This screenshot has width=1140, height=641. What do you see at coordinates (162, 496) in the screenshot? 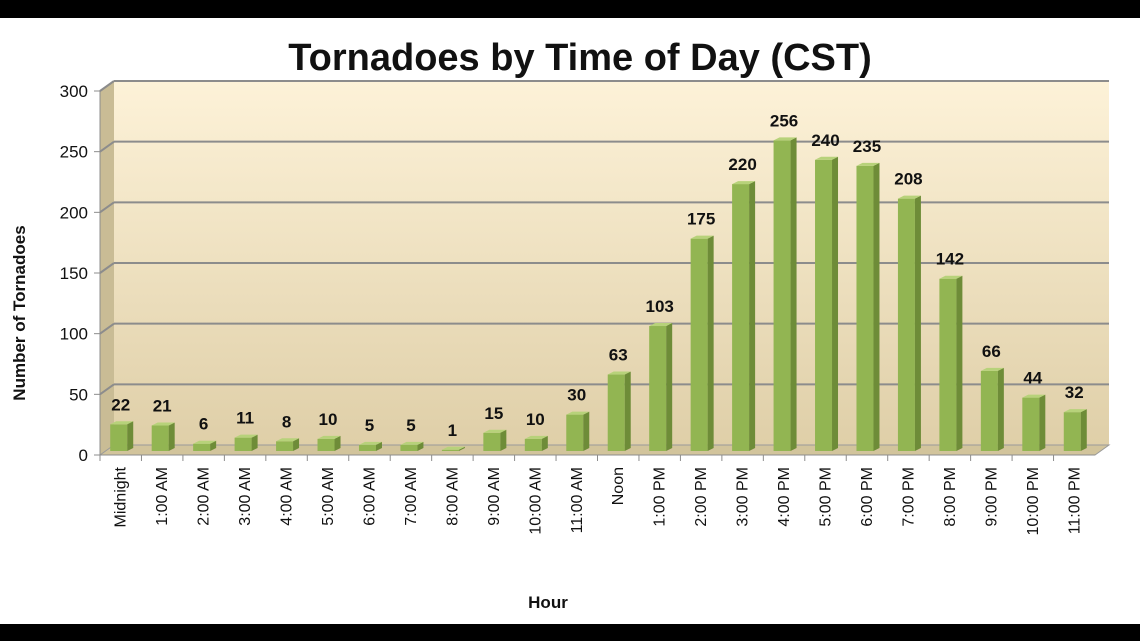
I see `x-tick-label: 1:00 AM` at bounding box center [162, 496].